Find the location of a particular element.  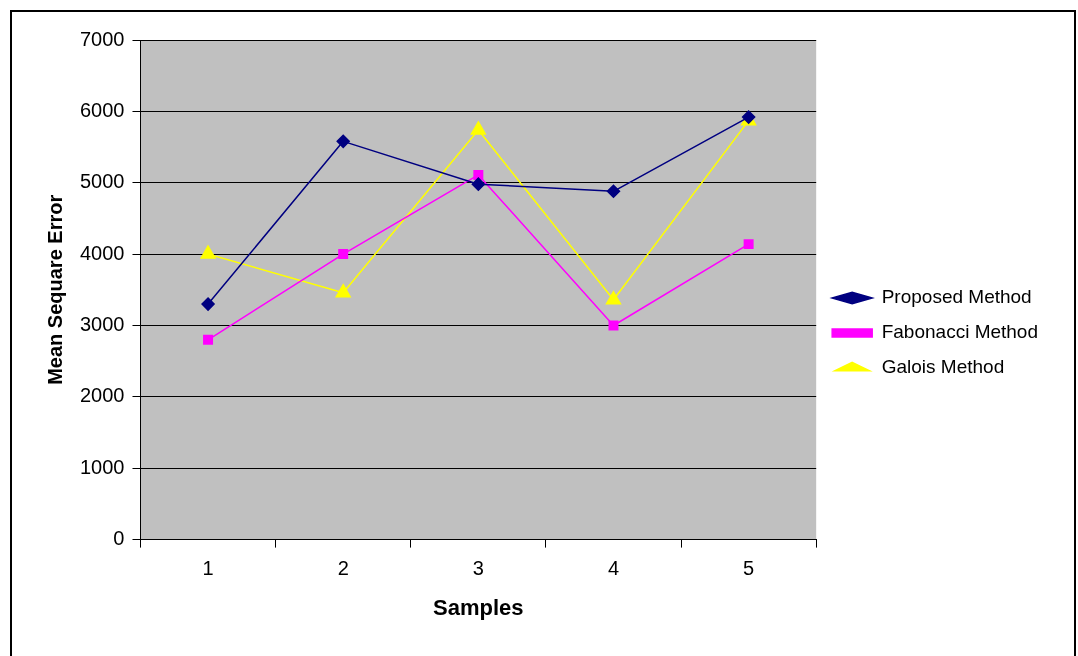

x-axis-title: Samples is located at coordinates (478, 607).